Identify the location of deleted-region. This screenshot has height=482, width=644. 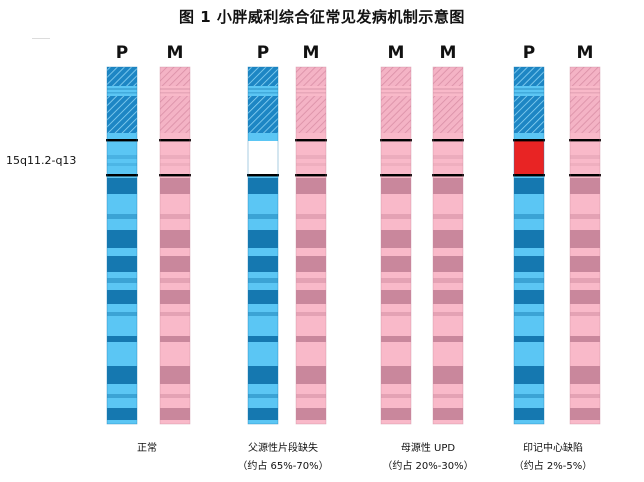
(263, 158).